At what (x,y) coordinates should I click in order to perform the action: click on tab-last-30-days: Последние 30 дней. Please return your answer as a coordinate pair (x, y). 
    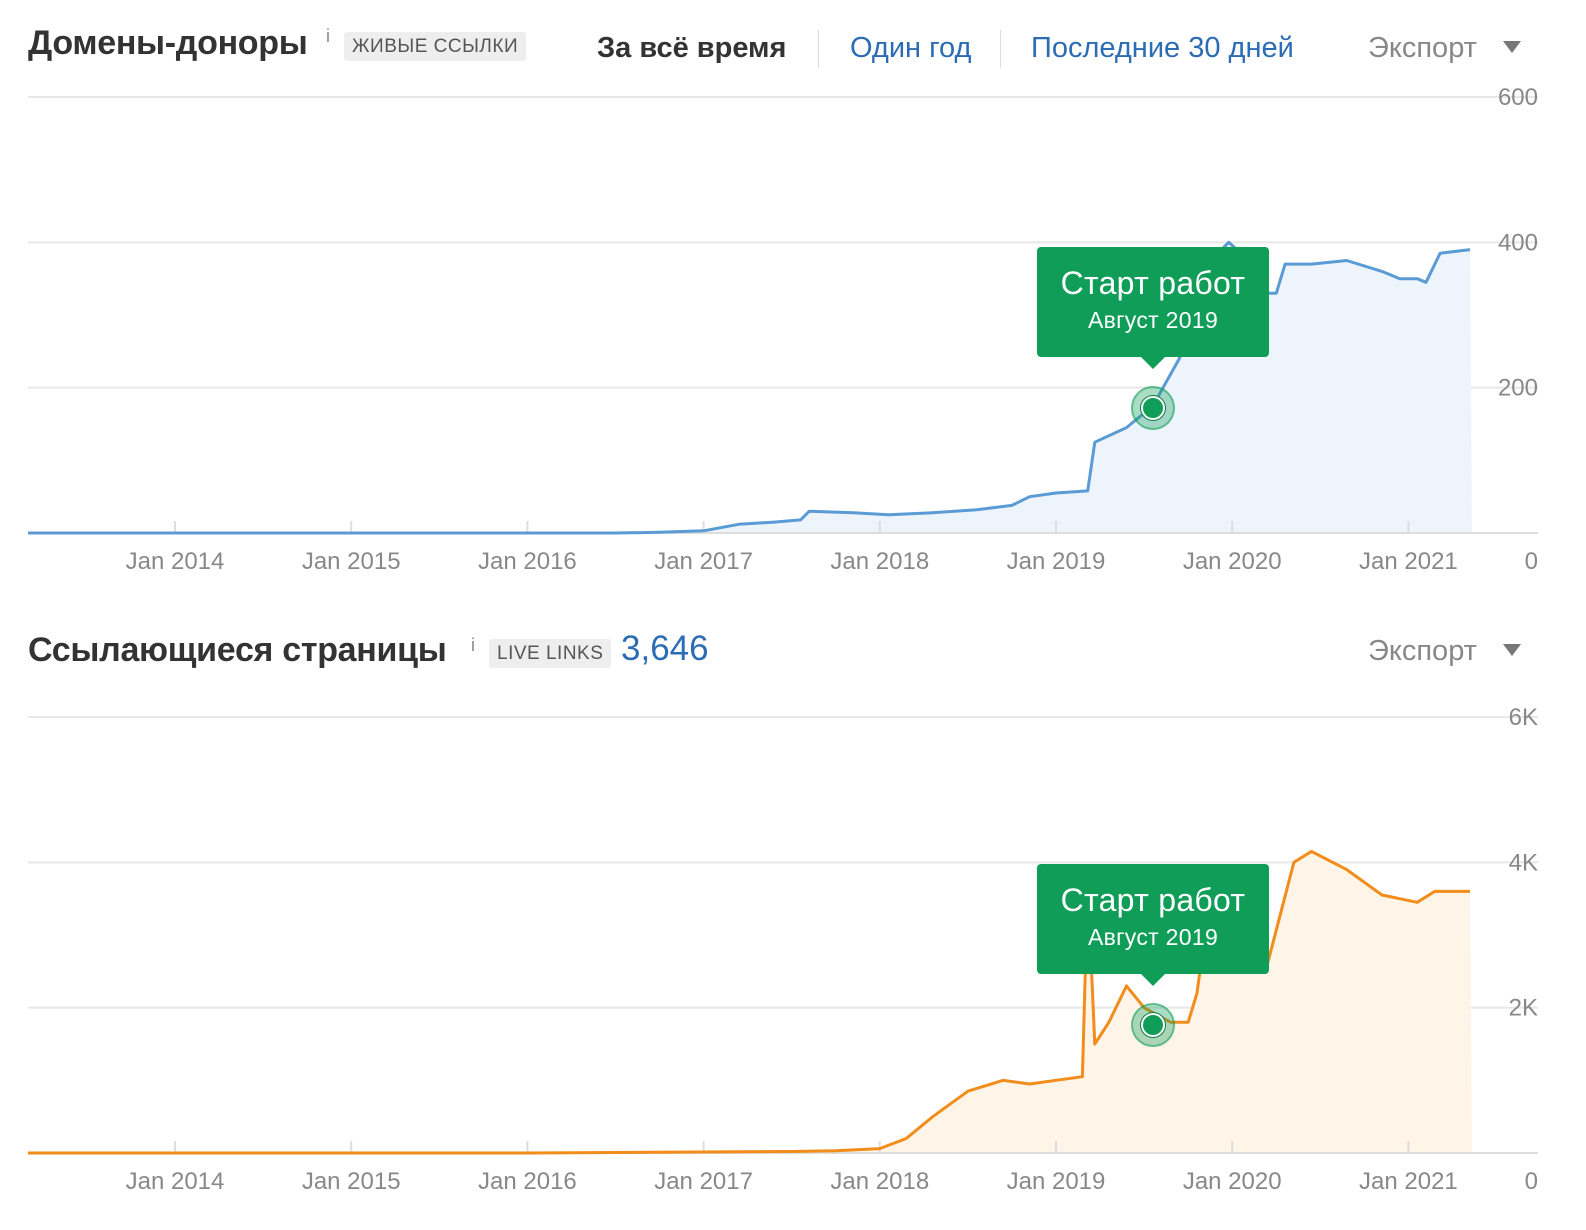
    Looking at the image, I should click on (1162, 48).